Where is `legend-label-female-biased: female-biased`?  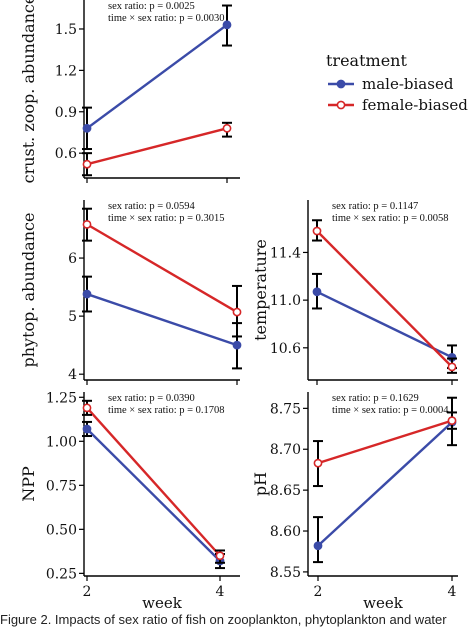
legend-label-female-biased: female-biased is located at coordinates (415, 105).